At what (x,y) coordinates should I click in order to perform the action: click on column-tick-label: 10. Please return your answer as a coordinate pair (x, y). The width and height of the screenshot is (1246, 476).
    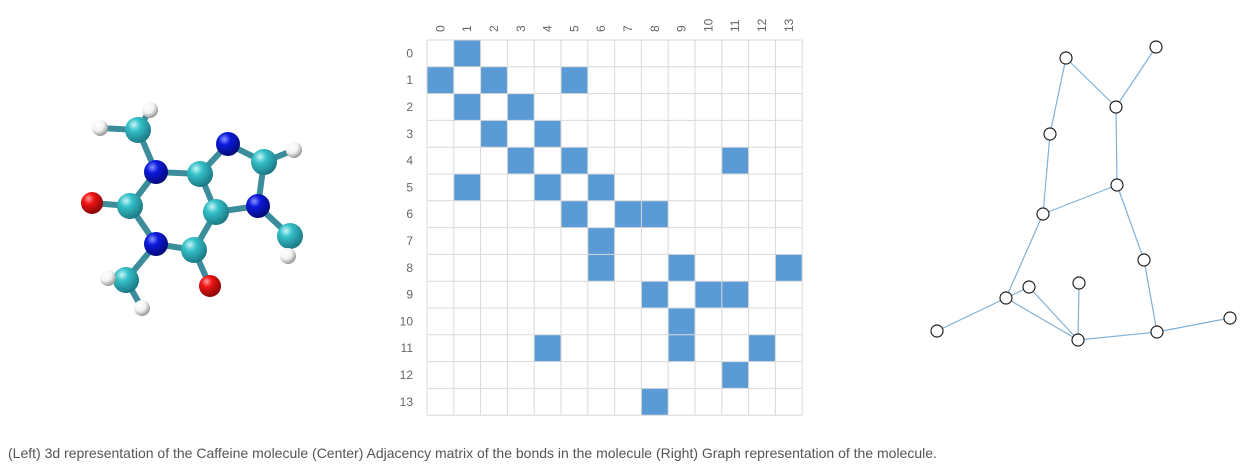
    Looking at the image, I should click on (708, 25).